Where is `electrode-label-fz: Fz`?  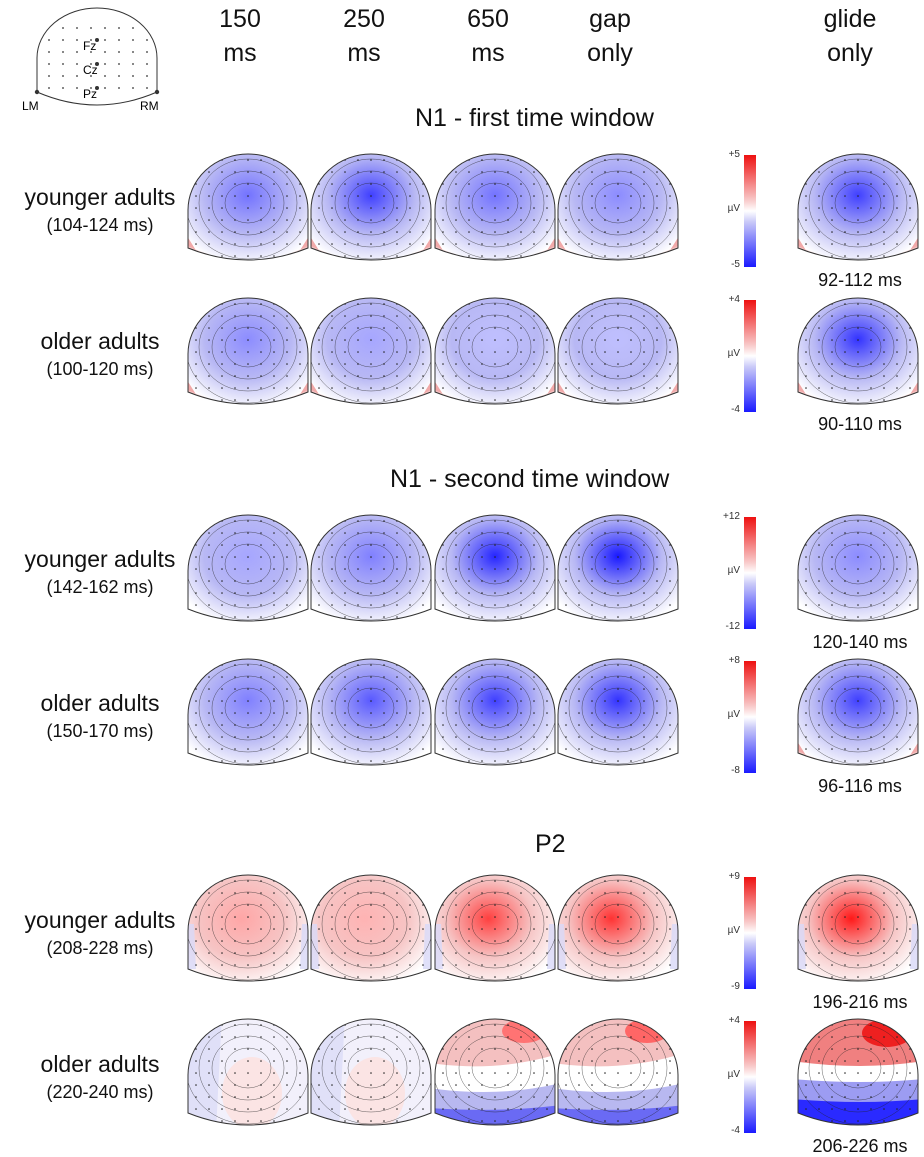 electrode-label-fz: Fz is located at coordinates (89, 46).